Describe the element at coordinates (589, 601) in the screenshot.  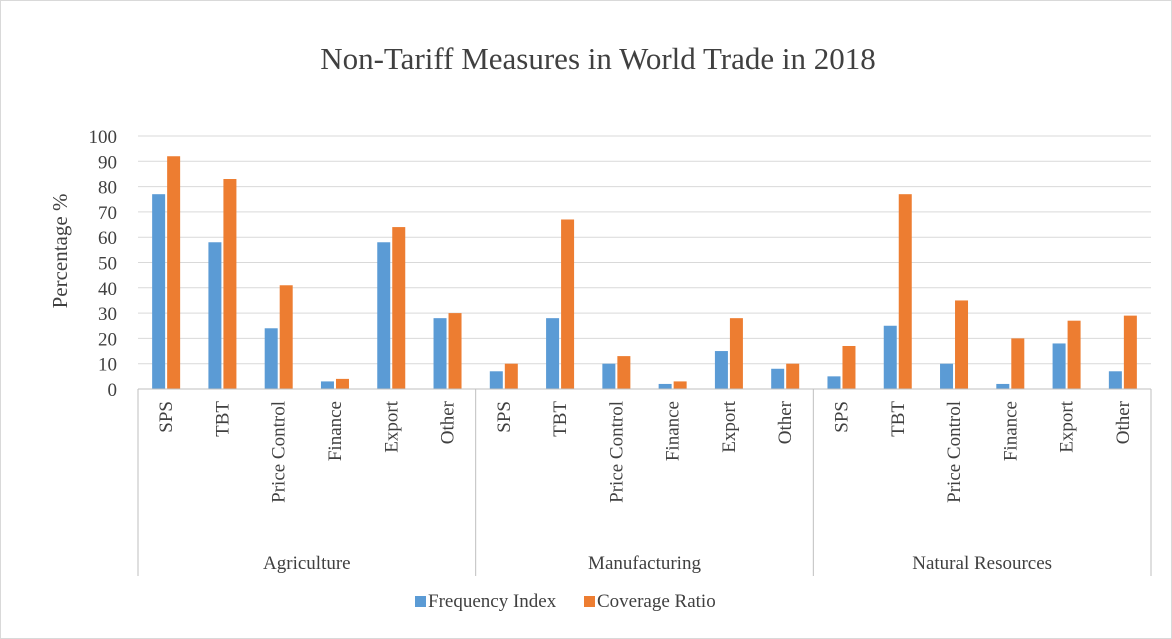
I see `legend-swatch-coverage-ratio` at that location.